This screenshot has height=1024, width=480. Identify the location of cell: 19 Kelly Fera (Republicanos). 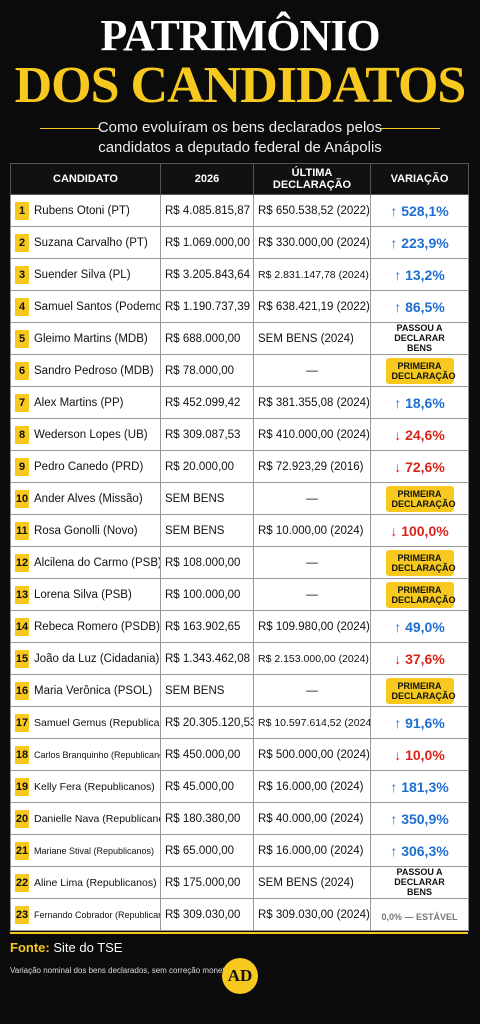
(85, 786).